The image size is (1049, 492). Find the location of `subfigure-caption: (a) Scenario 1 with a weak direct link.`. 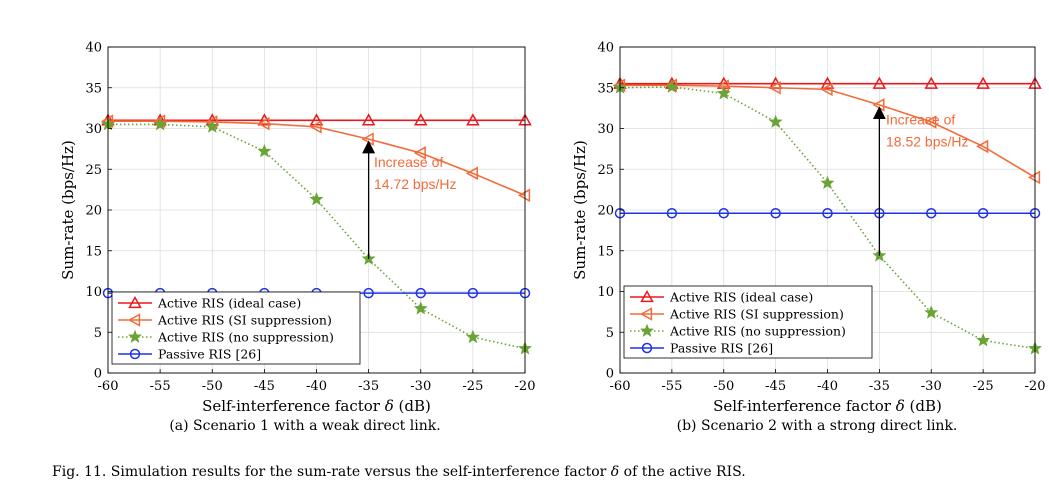

subfigure-caption: (a) Scenario 1 with a weak direct link. is located at coordinates (304, 426).